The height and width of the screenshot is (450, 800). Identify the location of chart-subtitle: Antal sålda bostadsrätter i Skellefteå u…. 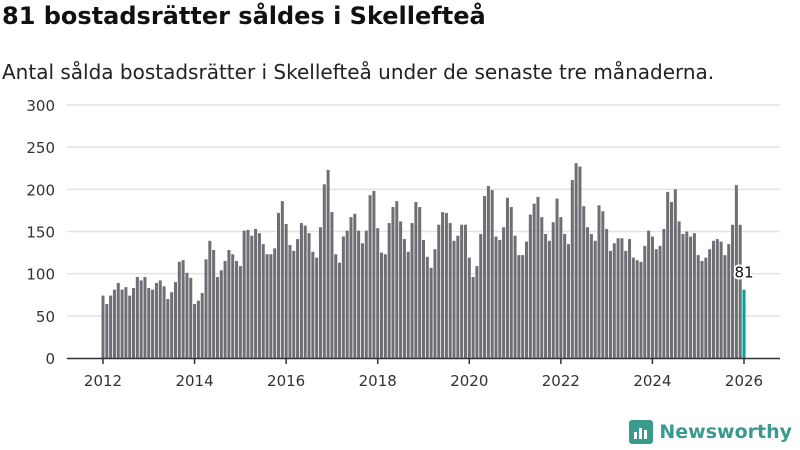
(358, 72).